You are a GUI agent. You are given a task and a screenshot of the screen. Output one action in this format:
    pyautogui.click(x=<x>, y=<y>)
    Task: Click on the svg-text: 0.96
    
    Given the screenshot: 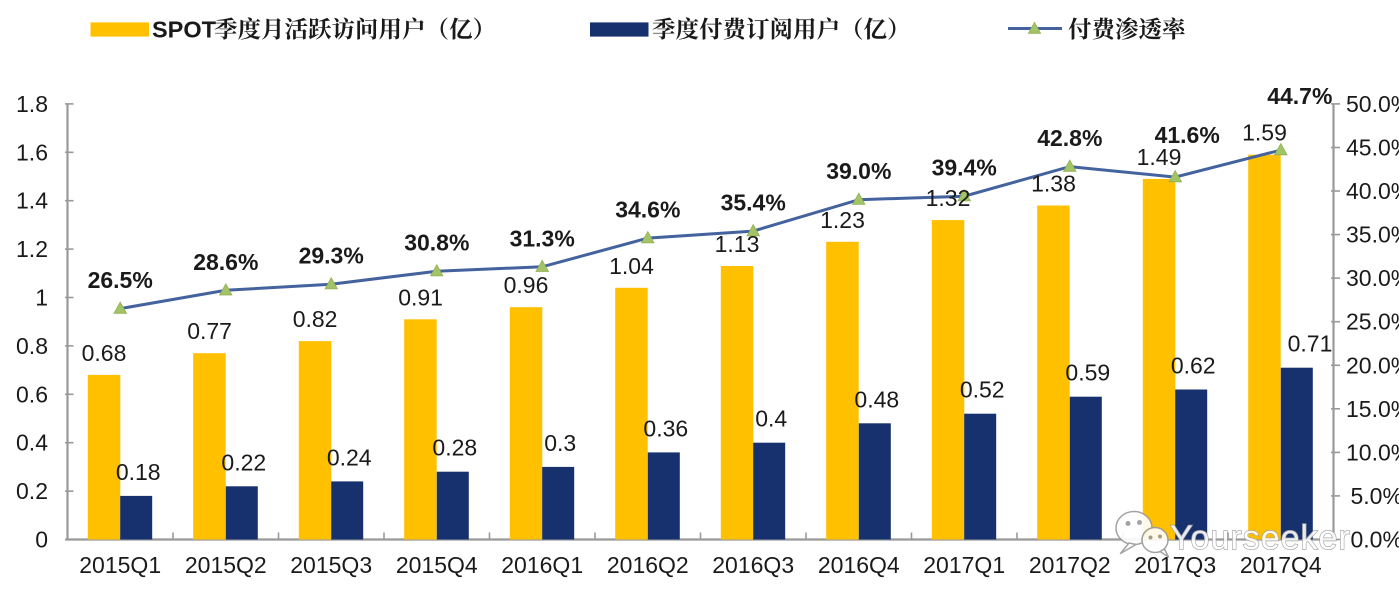 What is the action you would take?
    pyautogui.click(x=526, y=285)
    